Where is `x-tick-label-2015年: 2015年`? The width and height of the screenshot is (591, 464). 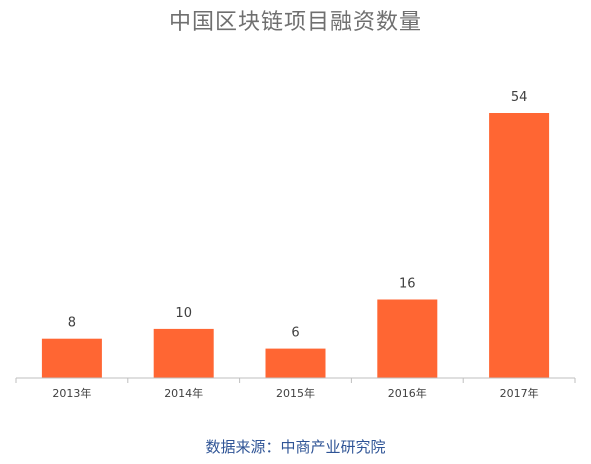
x-tick-label-2015年: 2015年 is located at coordinates (295, 393).